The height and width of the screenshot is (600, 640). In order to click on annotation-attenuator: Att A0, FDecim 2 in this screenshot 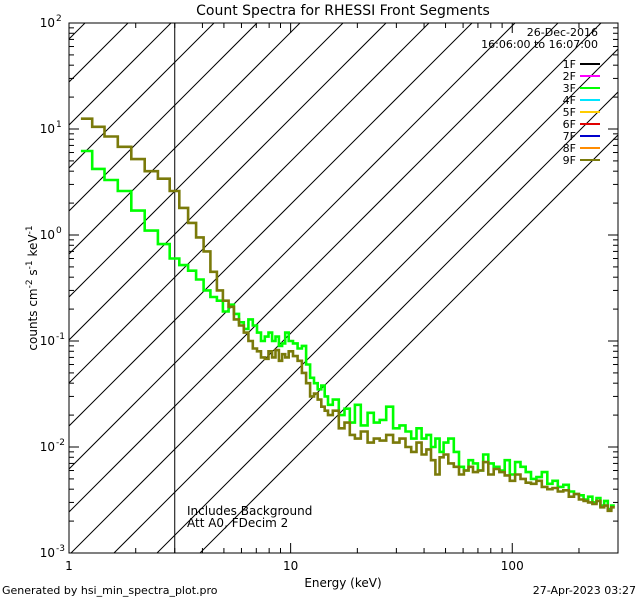, I will do `click(237, 523)`.